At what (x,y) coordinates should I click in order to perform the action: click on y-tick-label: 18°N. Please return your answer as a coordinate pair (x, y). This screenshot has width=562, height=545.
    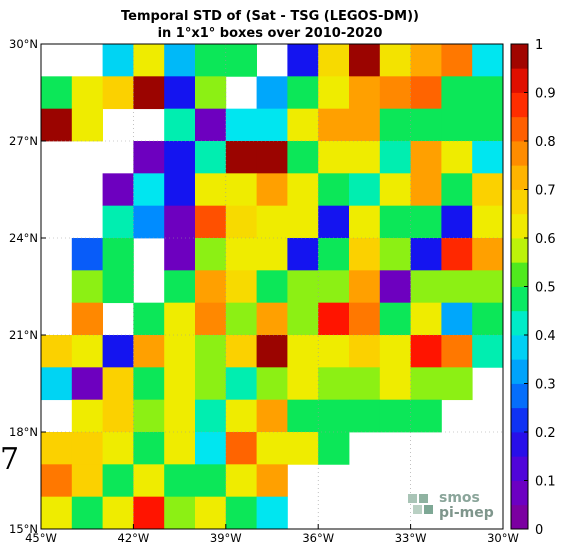
    Looking at the image, I should click on (23, 432).